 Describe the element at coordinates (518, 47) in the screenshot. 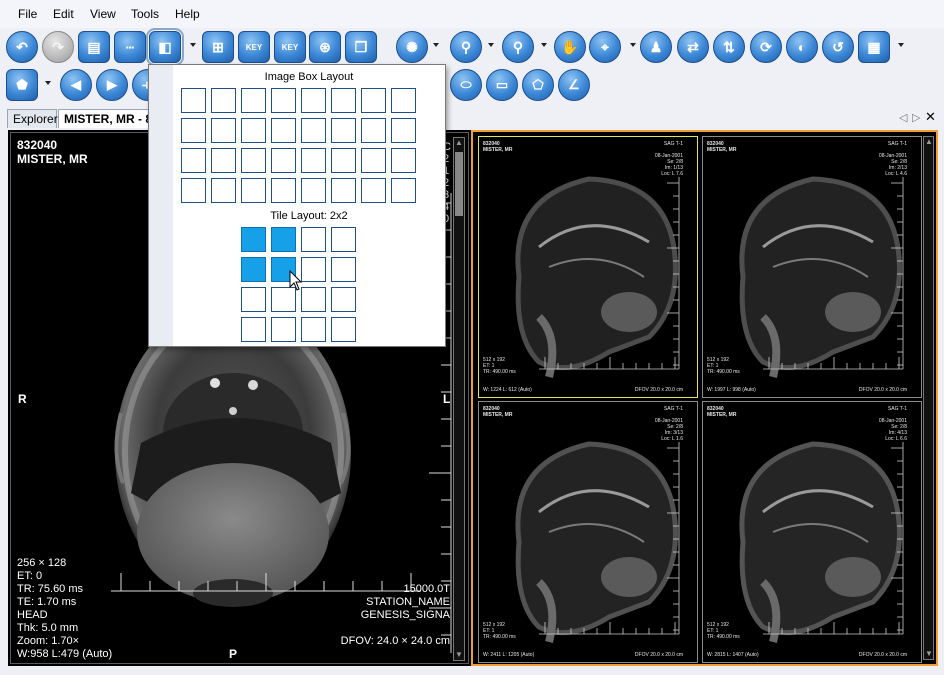

I see `zoom-roi-button: ⚲` at that location.